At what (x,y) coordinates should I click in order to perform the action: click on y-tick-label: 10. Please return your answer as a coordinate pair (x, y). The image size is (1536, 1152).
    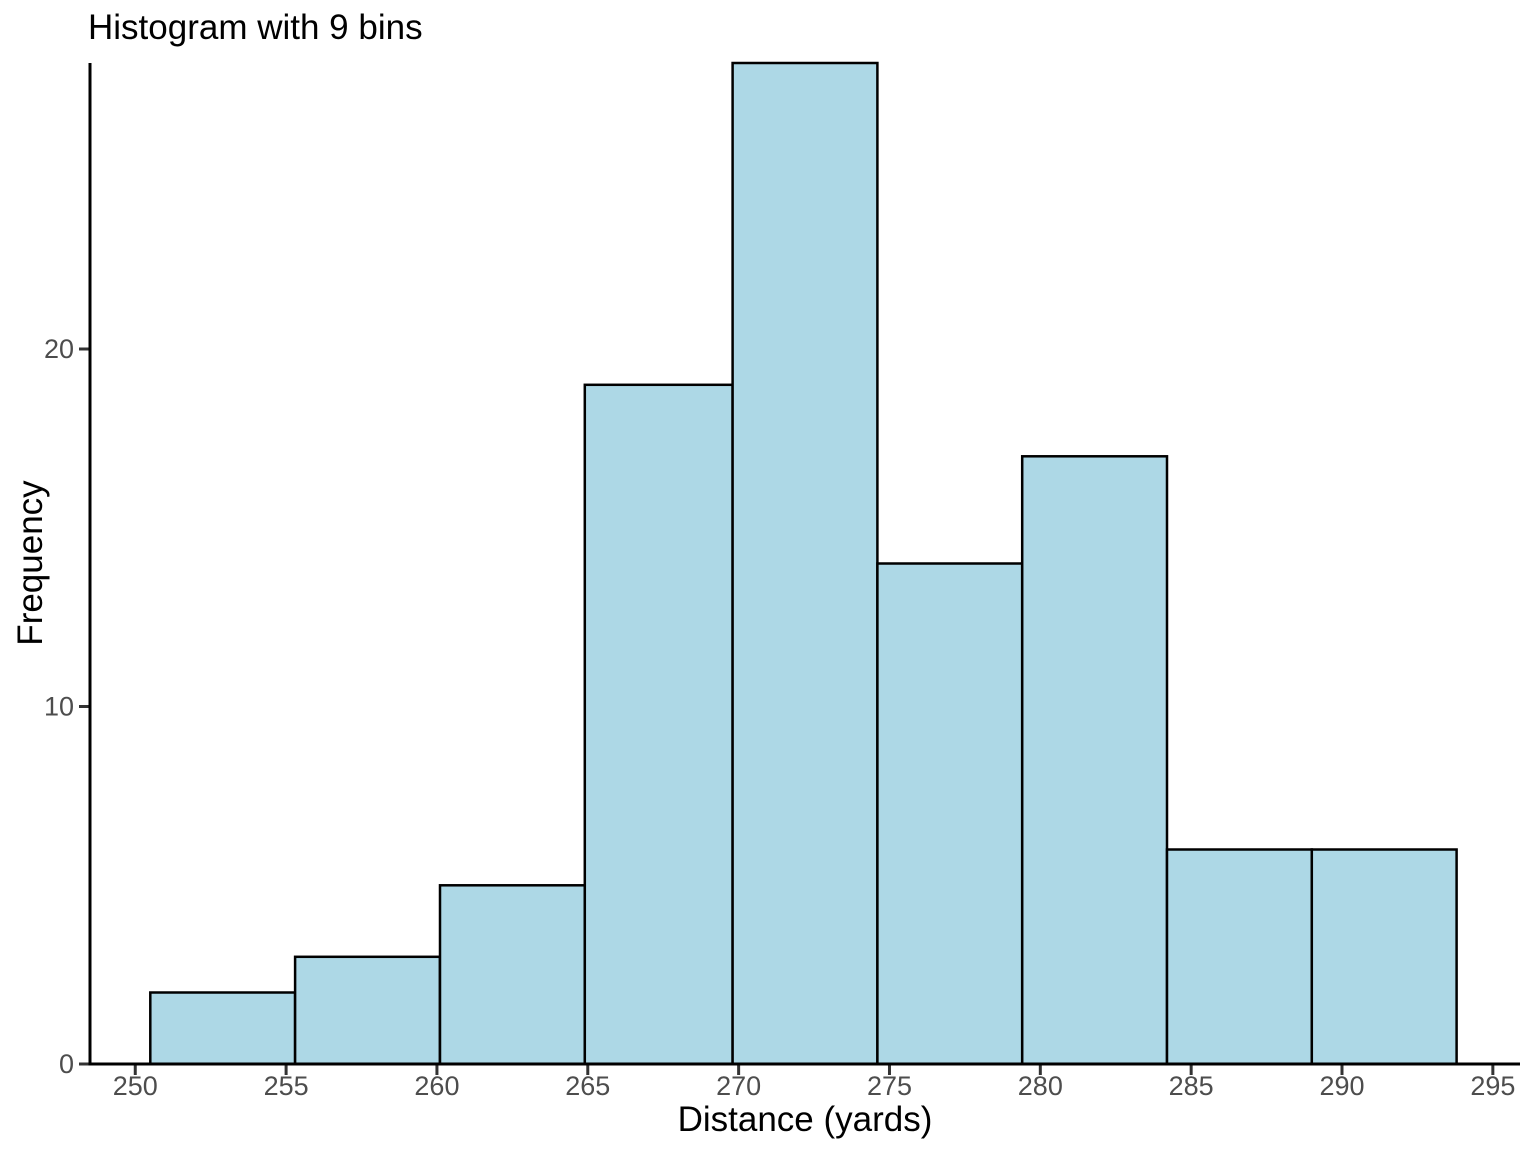
    Looking at the image, I should click on (59, 707).